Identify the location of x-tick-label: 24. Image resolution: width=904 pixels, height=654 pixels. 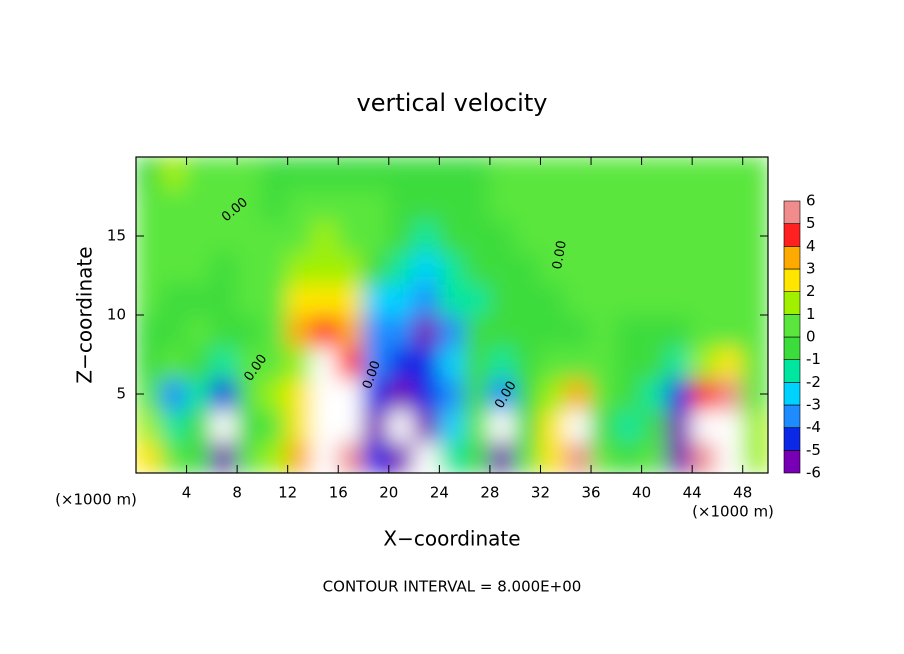
(439, 493).